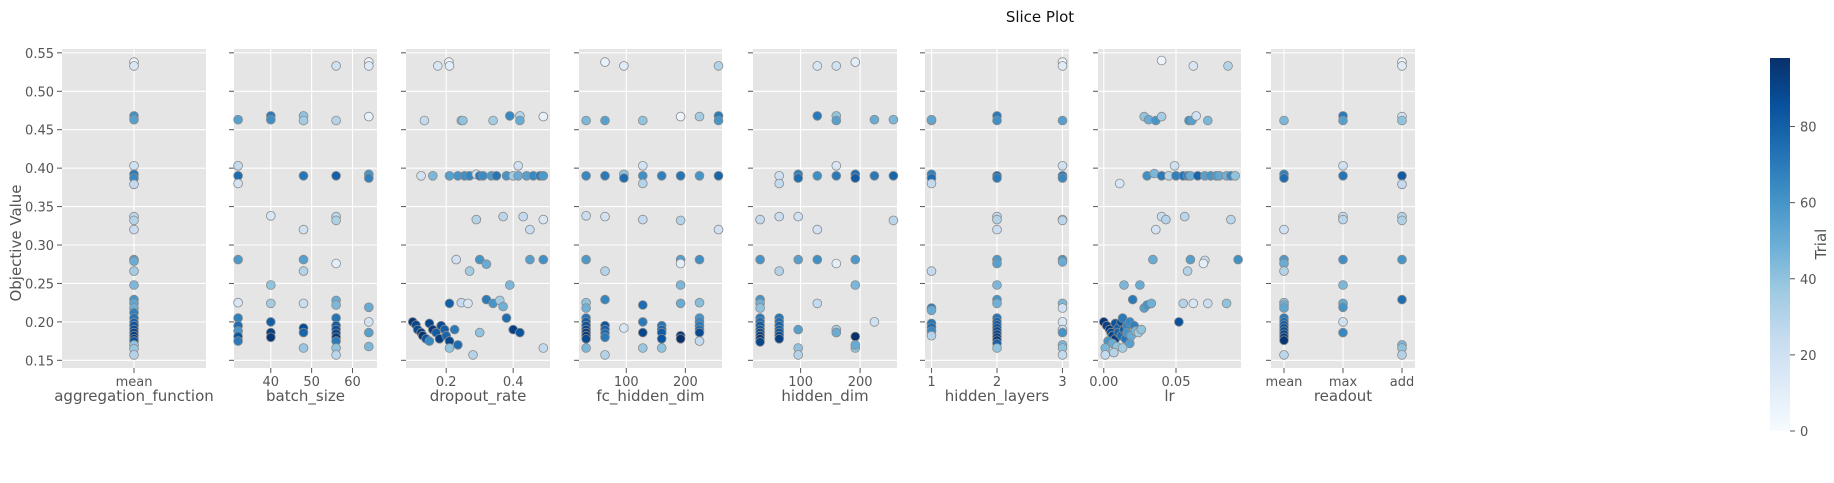  I want to click on x-tick-label: add, so click(1402, 382).